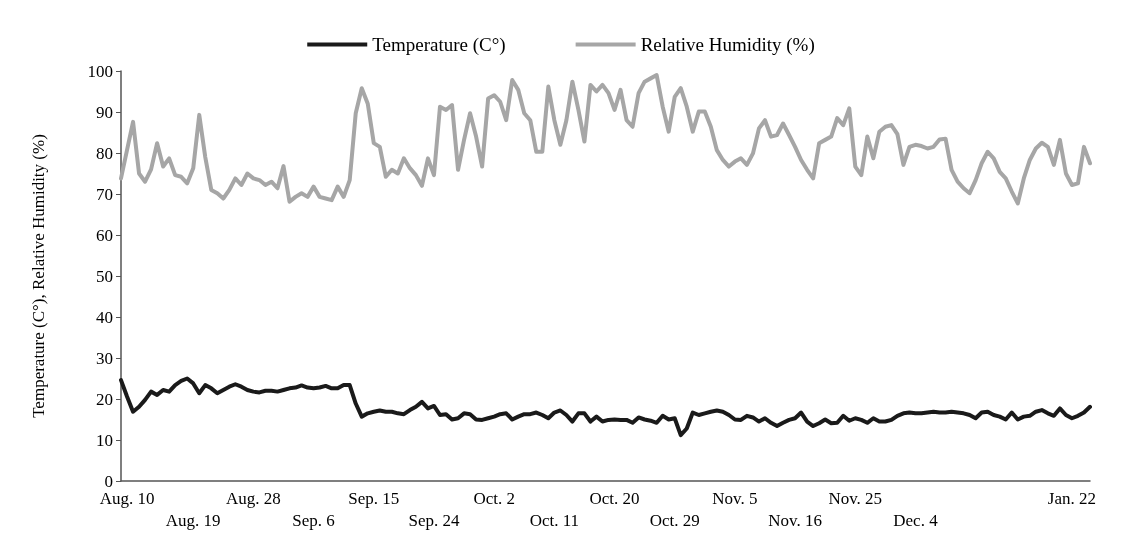 This screenshot has width=1122, height=556. I want to click on legend-label: Relative Humidity (%), so click(727, 45).